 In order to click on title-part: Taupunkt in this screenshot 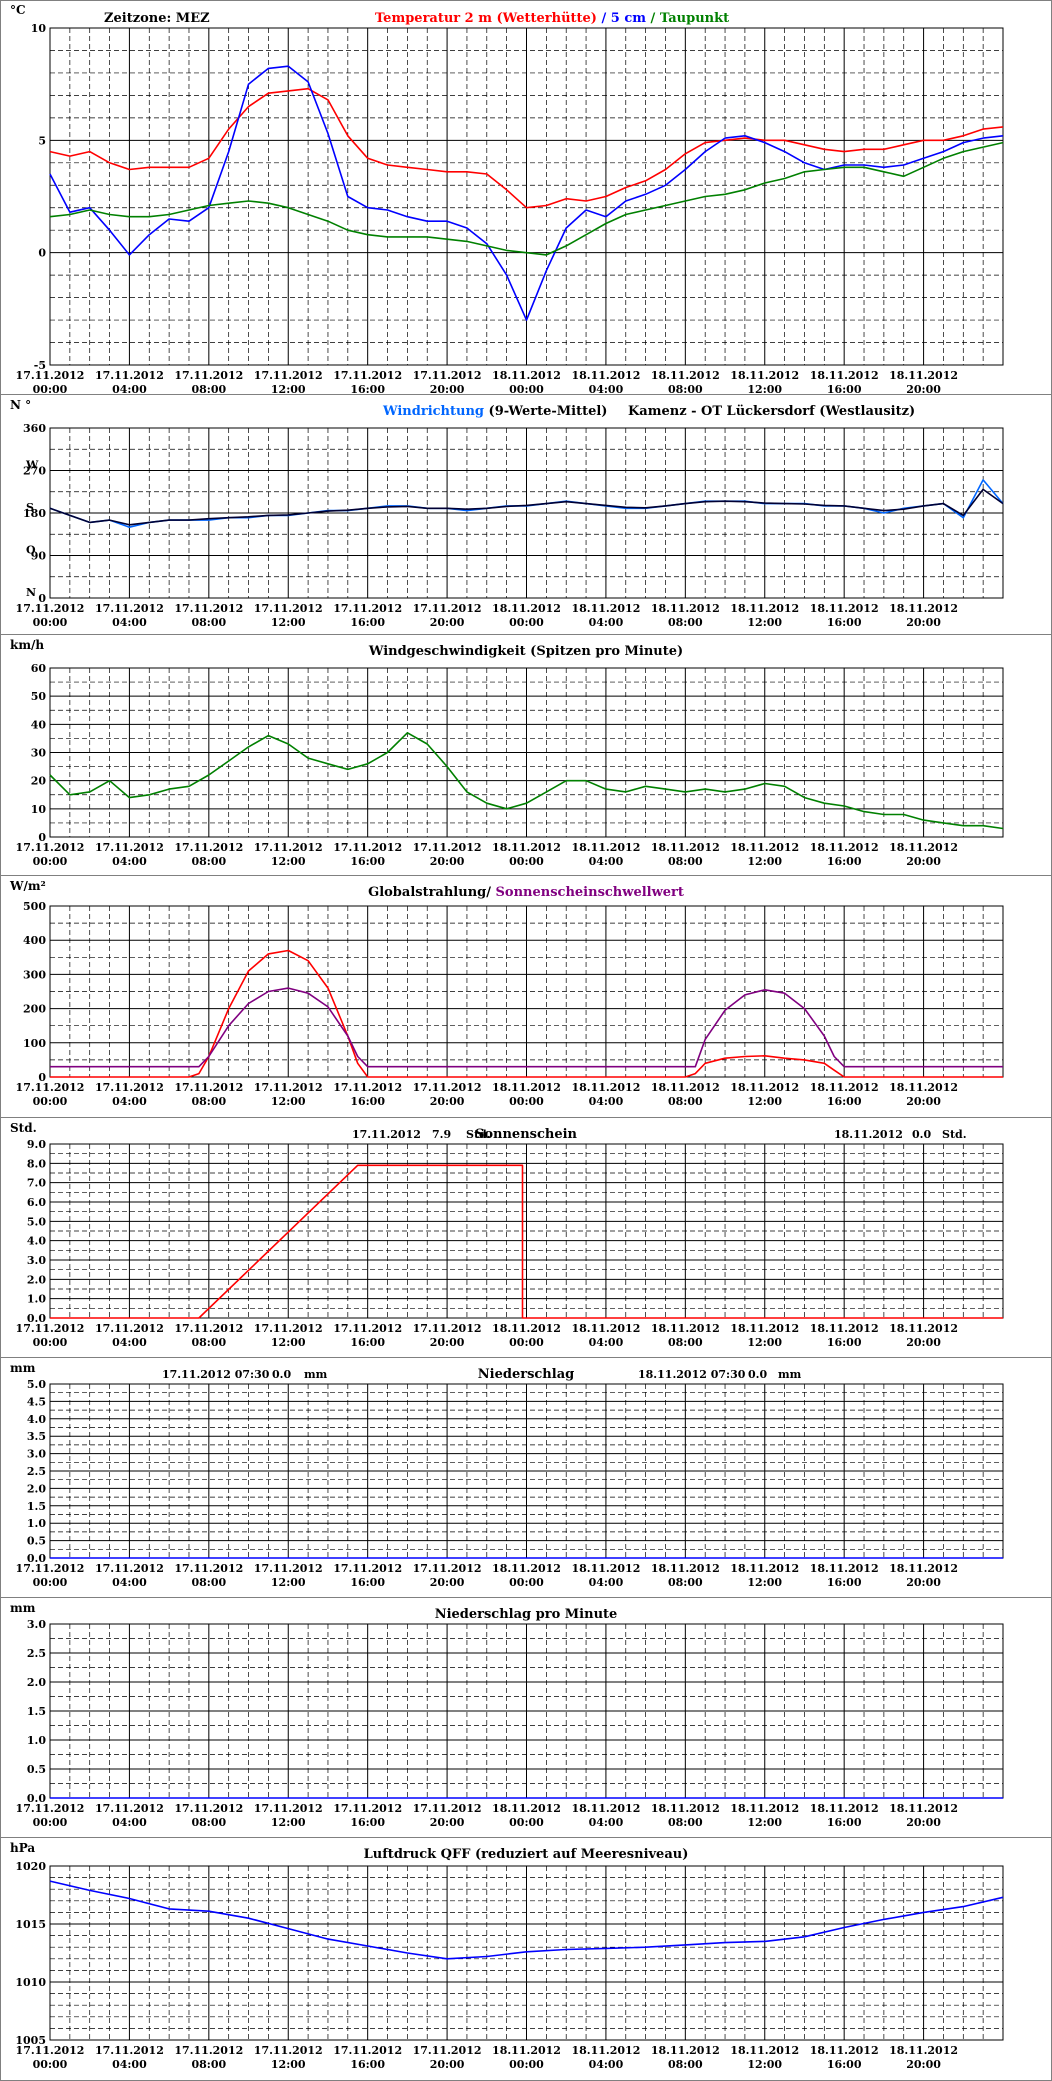, I will do `click(694, 18)`.